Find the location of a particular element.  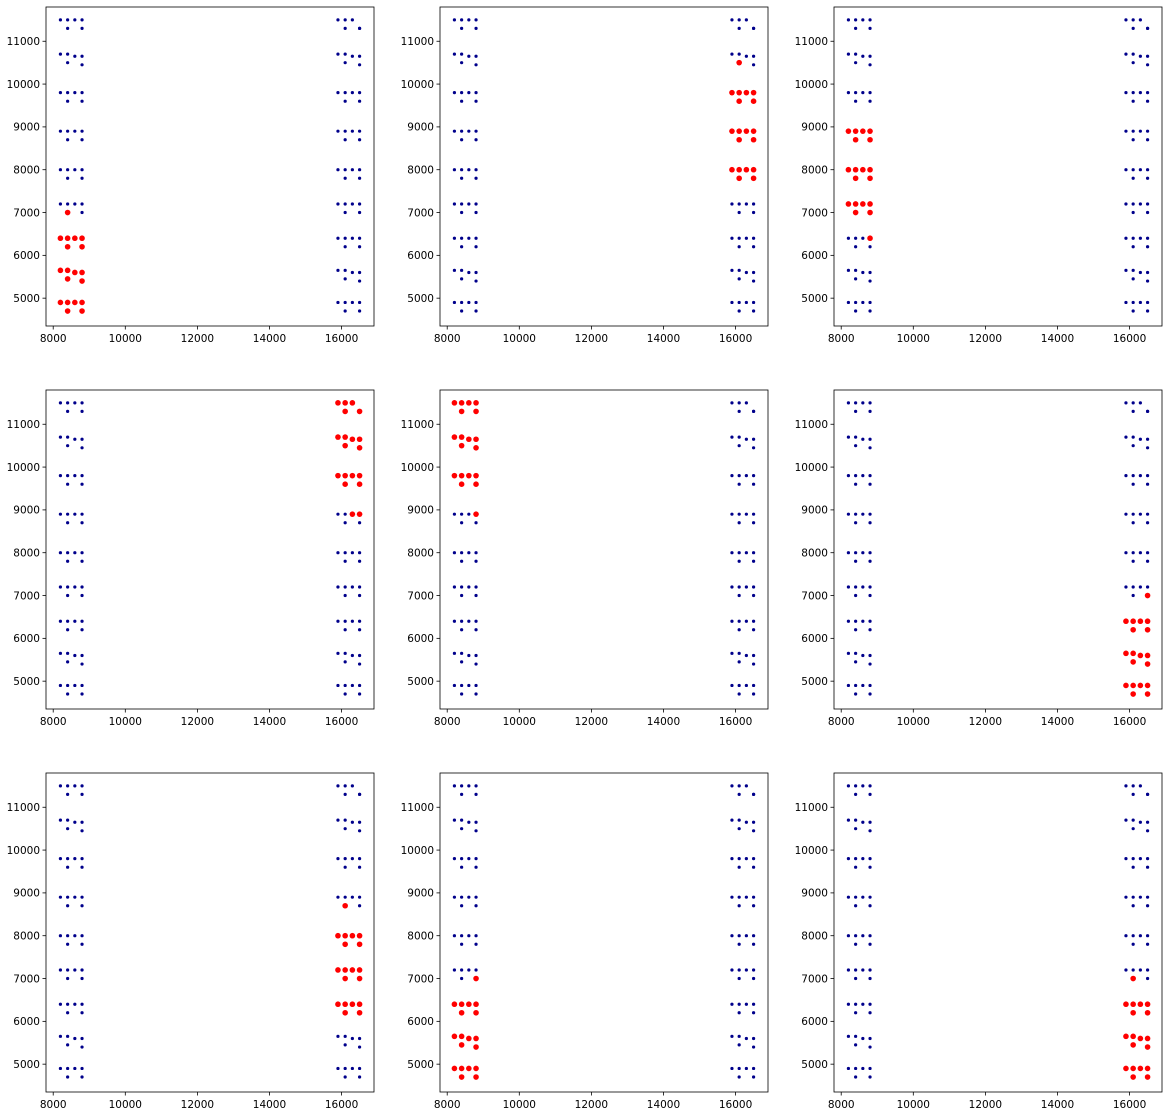

y-tick-label: 9000 is located at coordinates (26, 511).